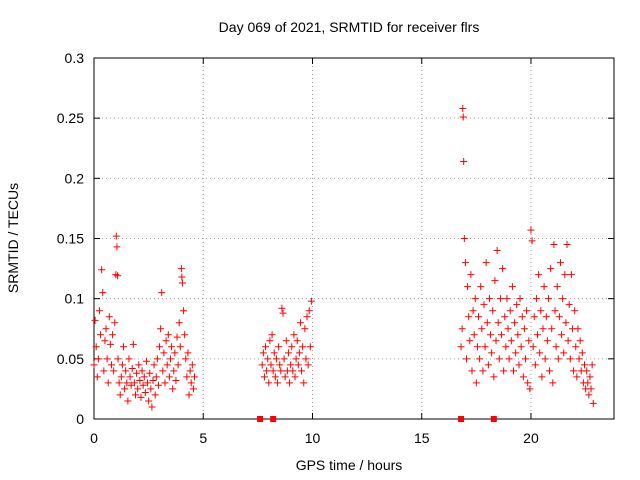 The image size is (640, 480). What do you see at coordinates (94, 438) in the screenshot?
I see `x-tick-label: 0` at bounding box center [94, 438].